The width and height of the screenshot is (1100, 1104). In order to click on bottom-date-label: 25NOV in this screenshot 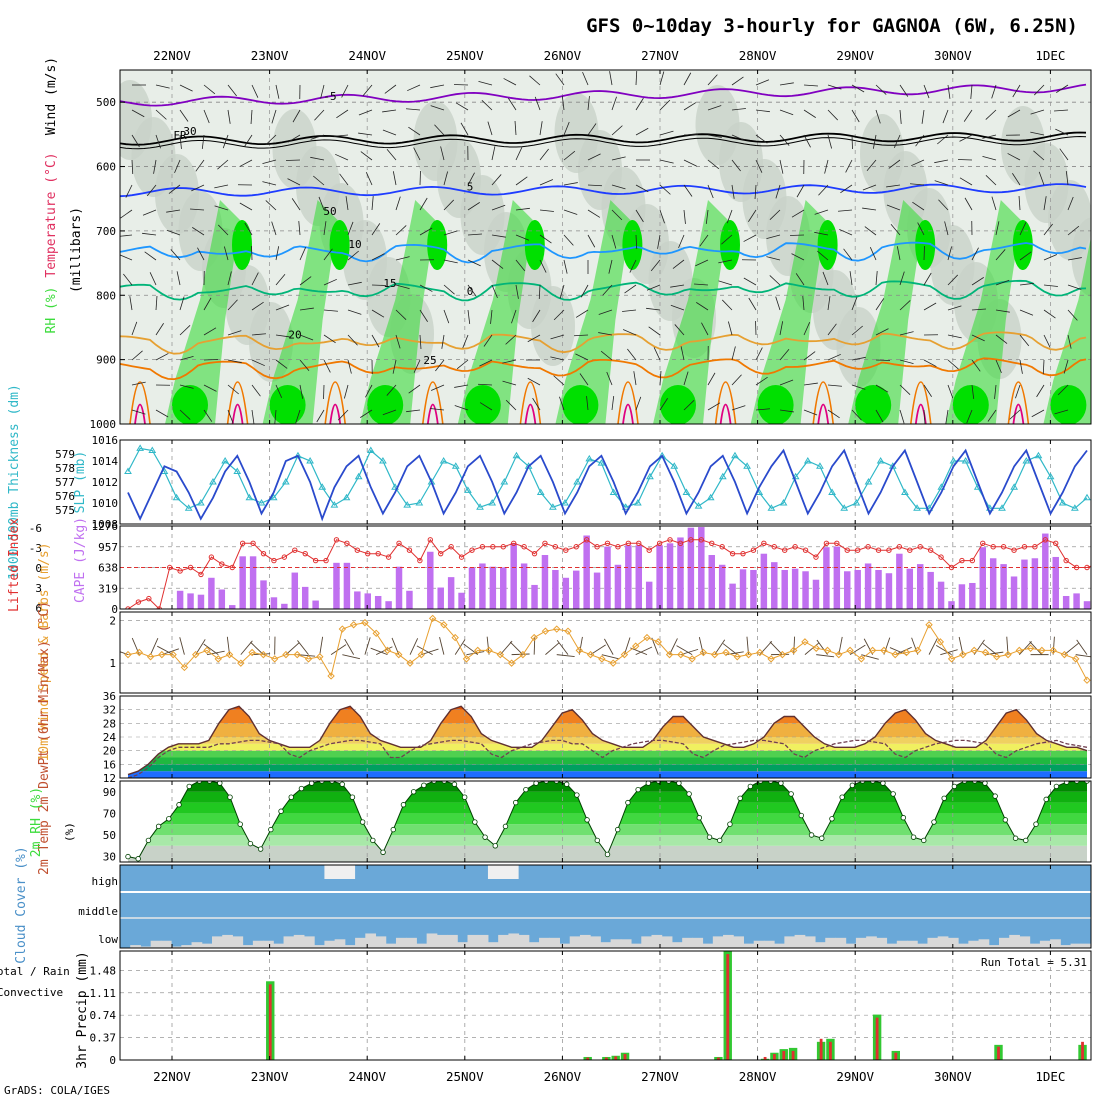, I will do `click(465, 1076)`.